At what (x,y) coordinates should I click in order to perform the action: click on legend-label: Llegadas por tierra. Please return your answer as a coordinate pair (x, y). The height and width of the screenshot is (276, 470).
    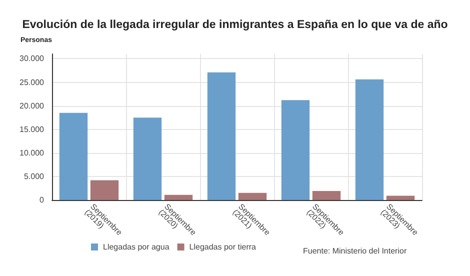
    Looking at the image, I should click on (223, 247).